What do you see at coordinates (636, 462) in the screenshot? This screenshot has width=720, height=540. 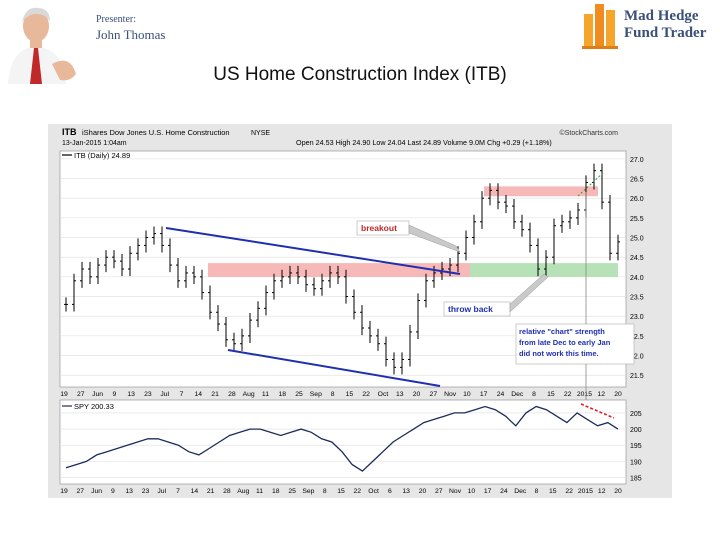 I see `spy-y-tick-label: 190` at bounding box center [636, 462].